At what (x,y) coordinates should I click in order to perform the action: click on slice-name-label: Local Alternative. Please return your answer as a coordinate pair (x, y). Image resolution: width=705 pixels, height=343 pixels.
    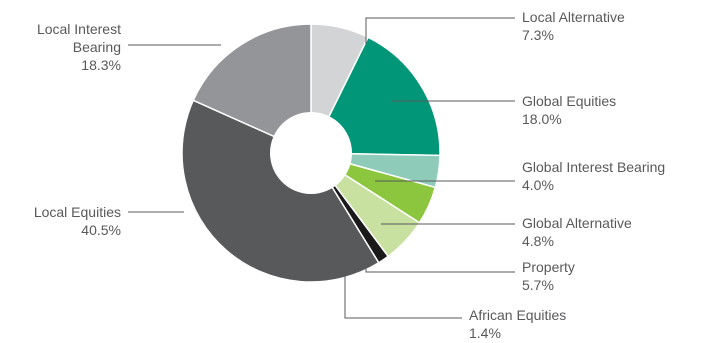
    Looking at the image, I should click on (573, 17).